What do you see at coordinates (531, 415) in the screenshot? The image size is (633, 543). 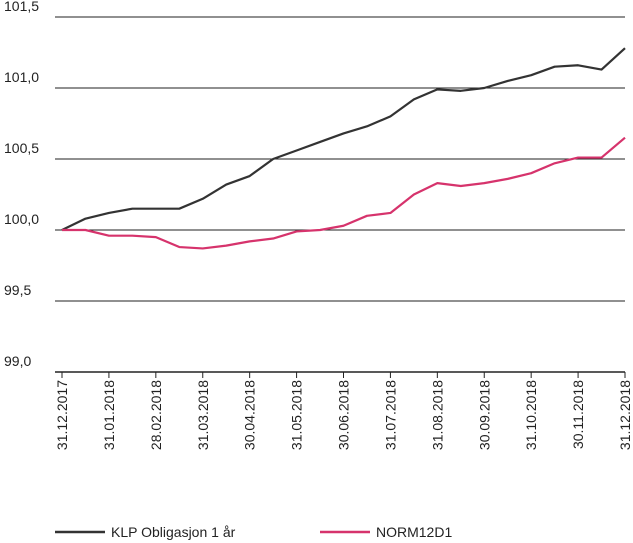 I see `x-tick-label: 31.10.2018` at bounding box center [531, 415].